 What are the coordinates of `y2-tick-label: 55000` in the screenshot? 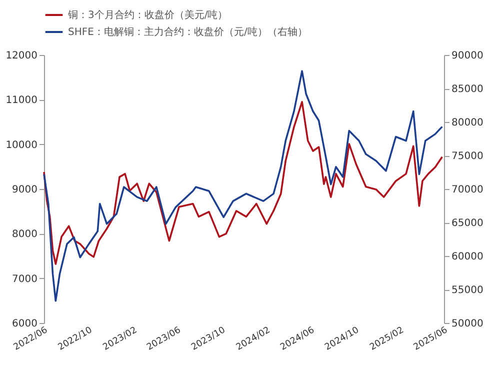 It's located at (468, 290).